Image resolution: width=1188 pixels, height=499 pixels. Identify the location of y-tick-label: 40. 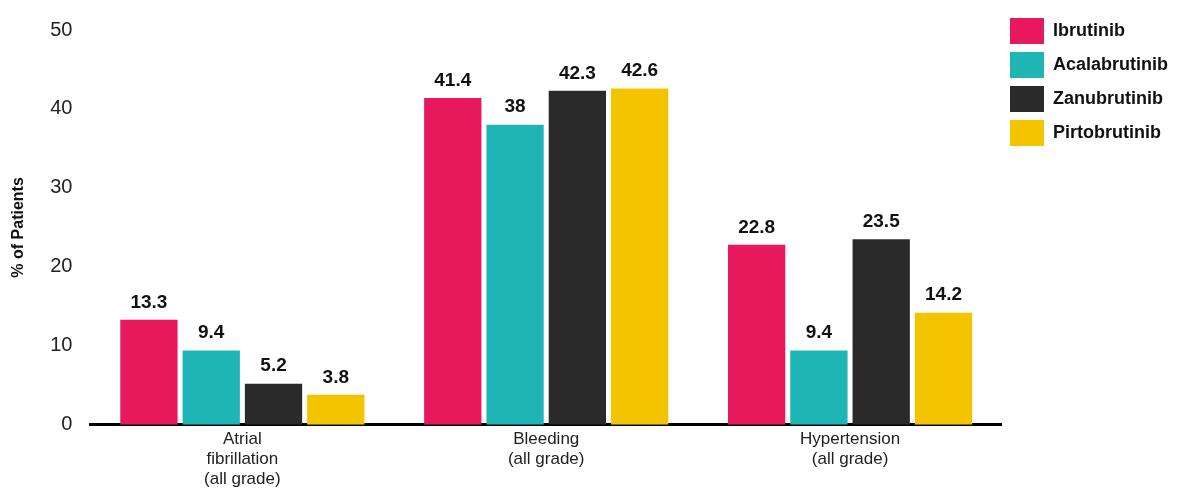
(61, 107).